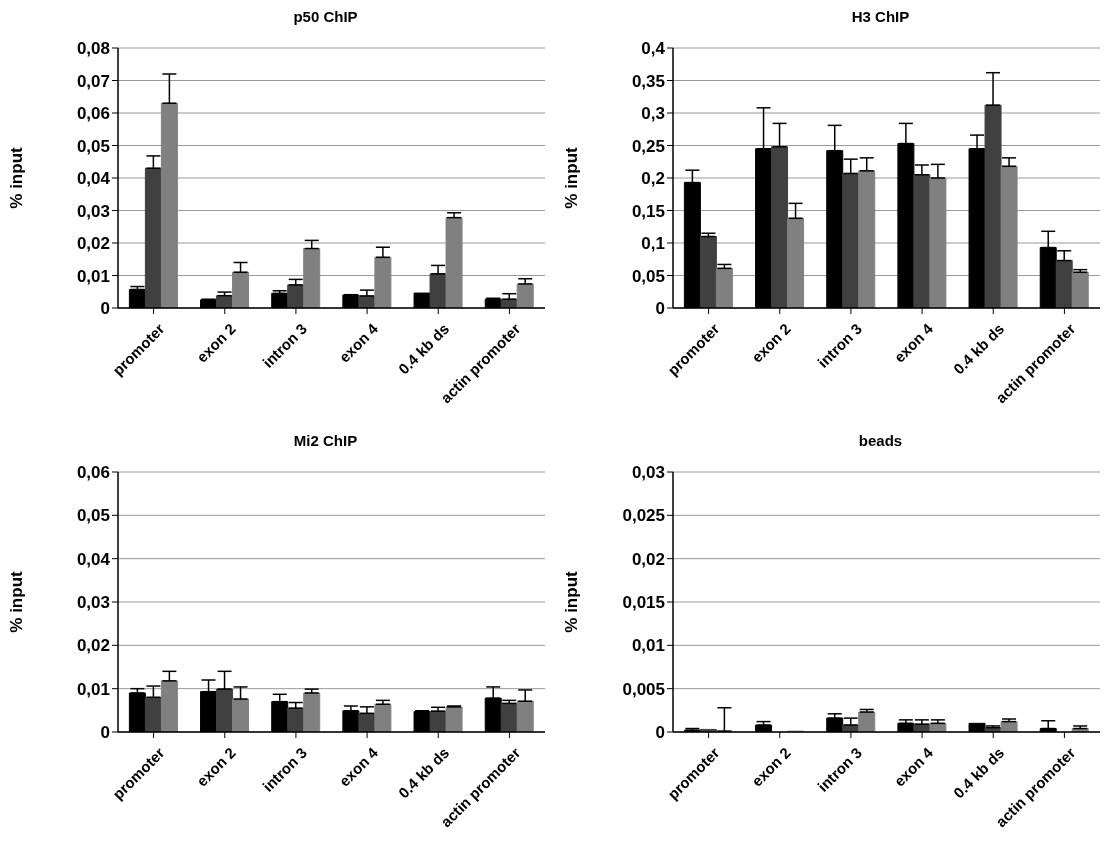 Image resolution: width=1115 pixels, height=849 pixels. I want to click on chart-title: Mi2 ChIP, so click(325, 441).